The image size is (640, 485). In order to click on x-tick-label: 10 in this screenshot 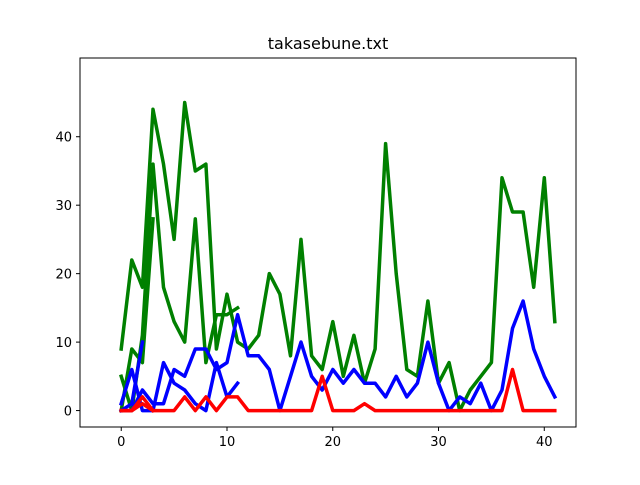, I will do `click(227, 442)`.